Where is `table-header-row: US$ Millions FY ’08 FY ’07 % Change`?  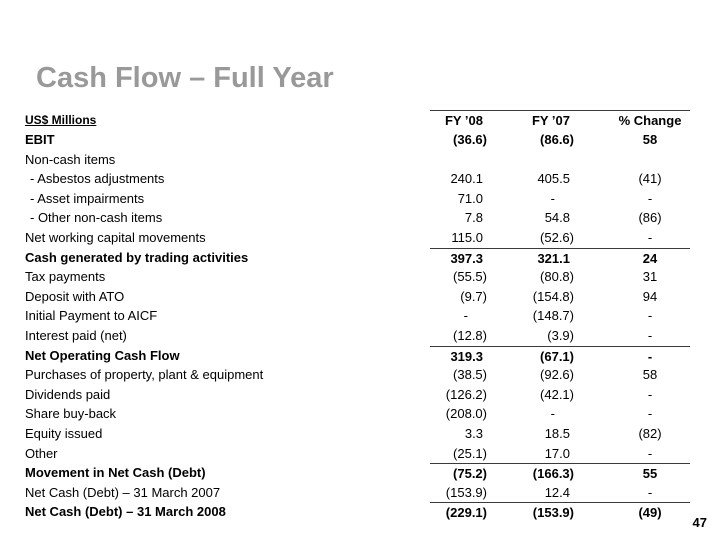 table-header-row: US$ Millions FY ’08 FY ’07 % Change is located at coordinates (357, 120).